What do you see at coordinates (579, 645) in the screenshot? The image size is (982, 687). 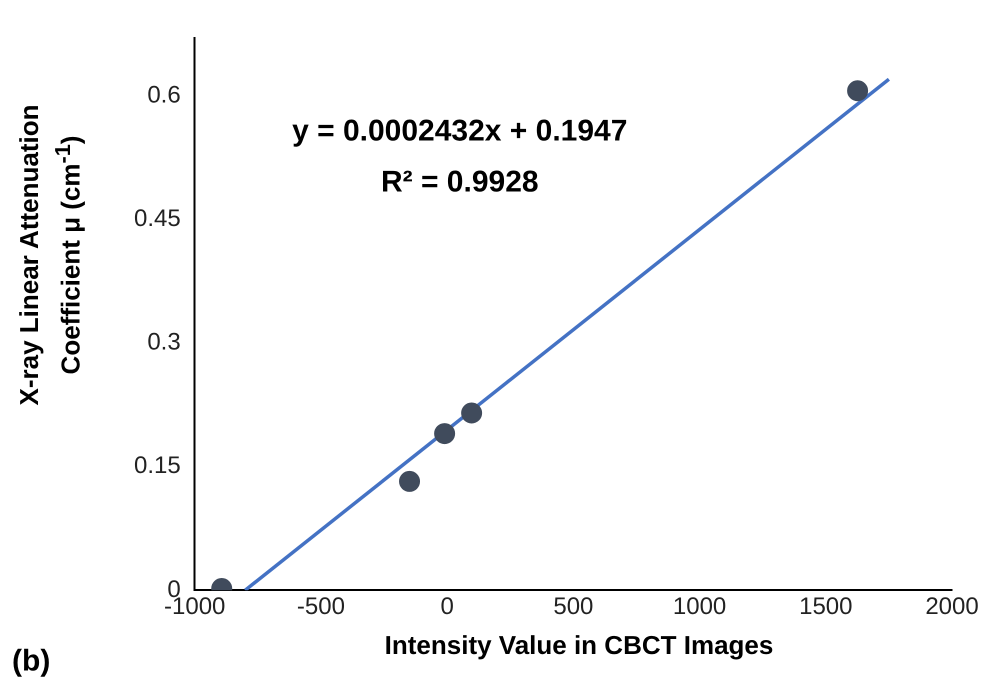 I see `x-axis-title: Intensity Value in CBCT Images` at bounding box center [579, 645].